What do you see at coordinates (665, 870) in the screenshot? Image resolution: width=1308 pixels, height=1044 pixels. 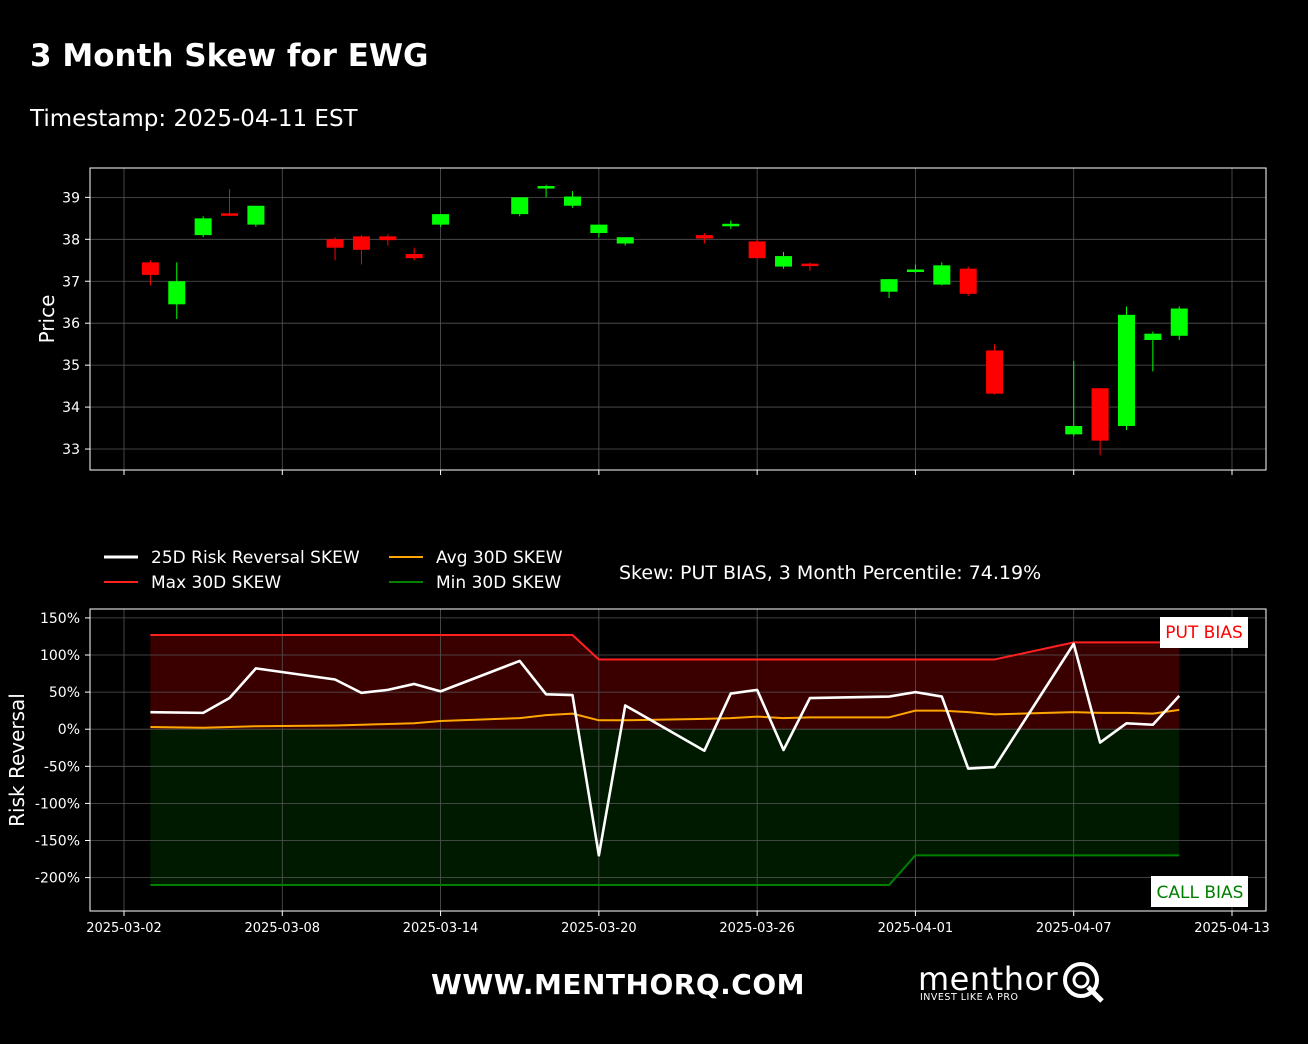 I see `min-skew-line` at bounding box center [665, 870].